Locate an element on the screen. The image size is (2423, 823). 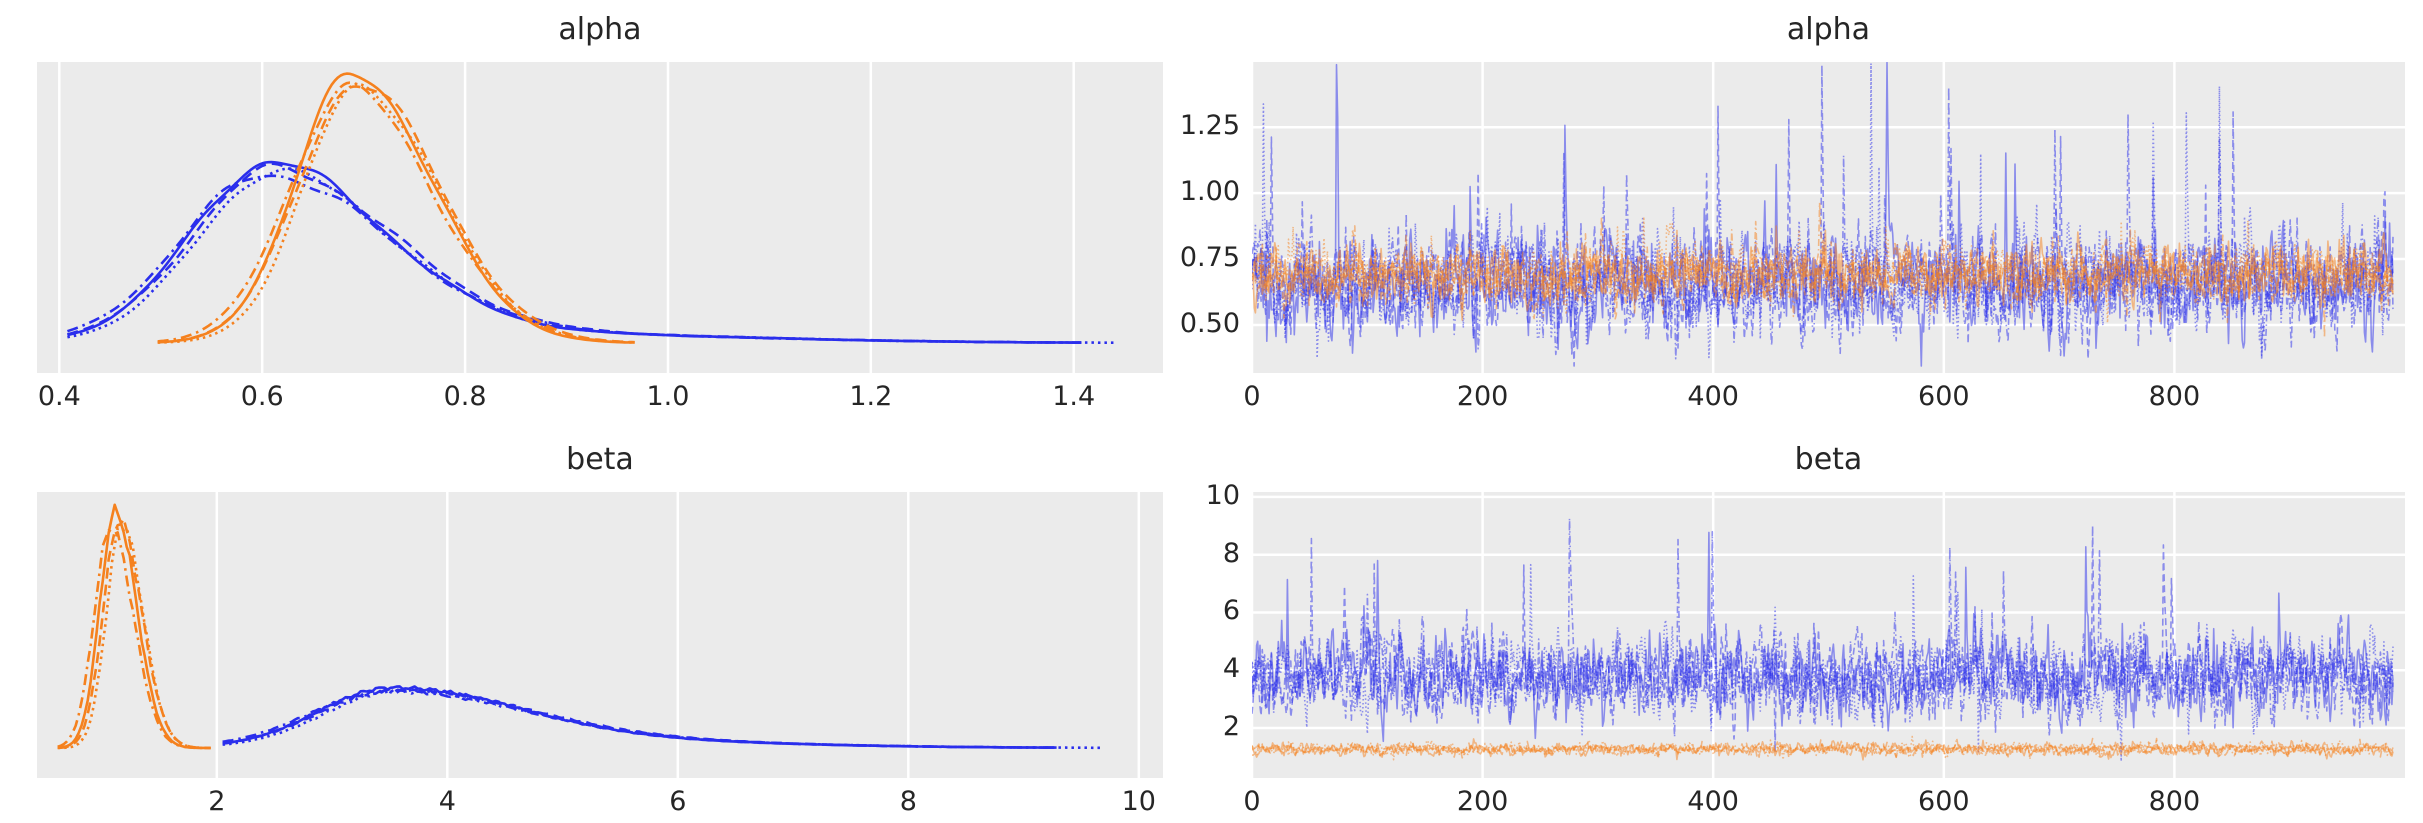
x-tick-label: 1.4 is located at coordinates (1074, 396).